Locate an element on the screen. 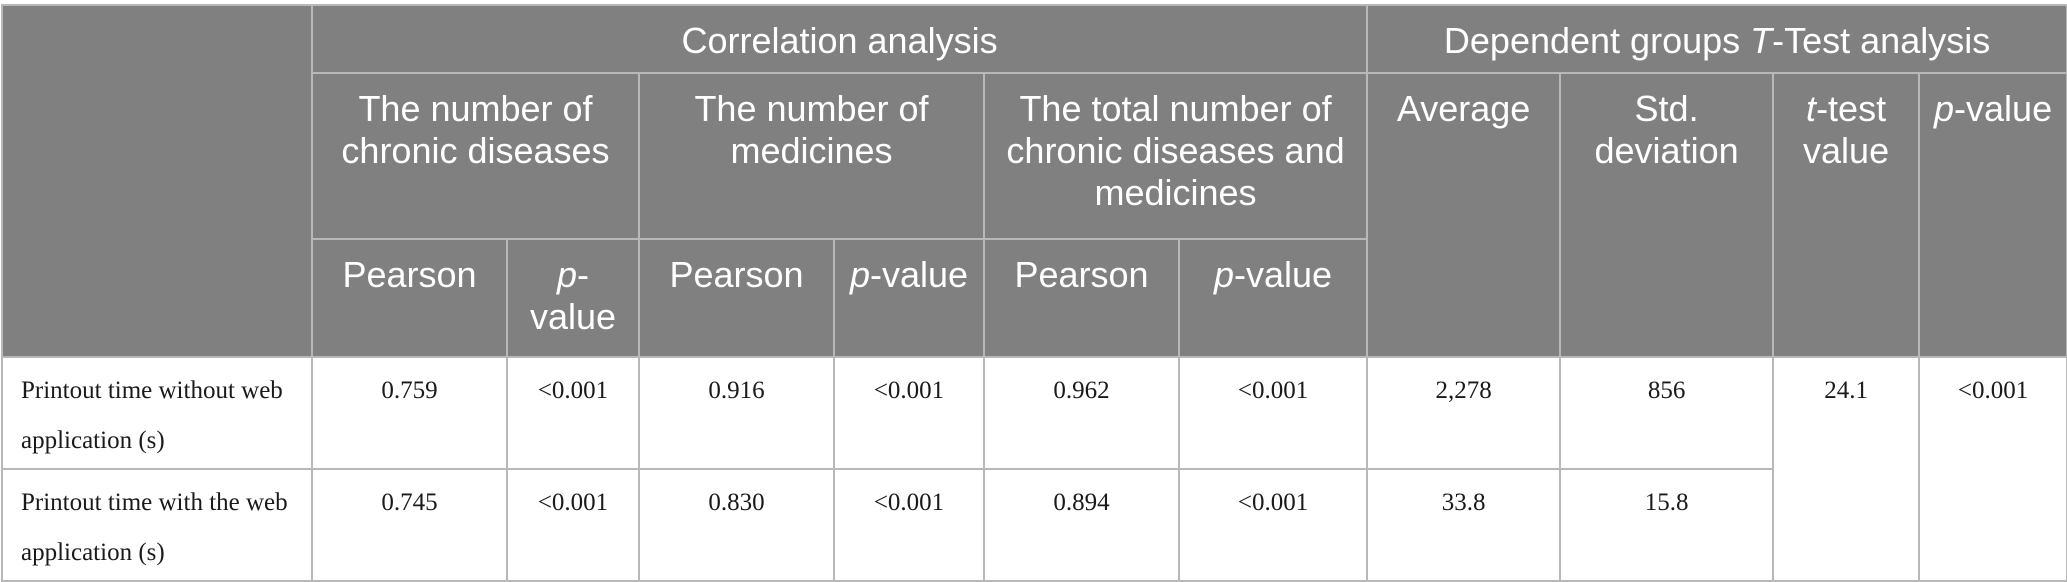 This screenshot has height=582, width=2067. cell-pvalue: <0.001 is located at coordinates (1992, 469).